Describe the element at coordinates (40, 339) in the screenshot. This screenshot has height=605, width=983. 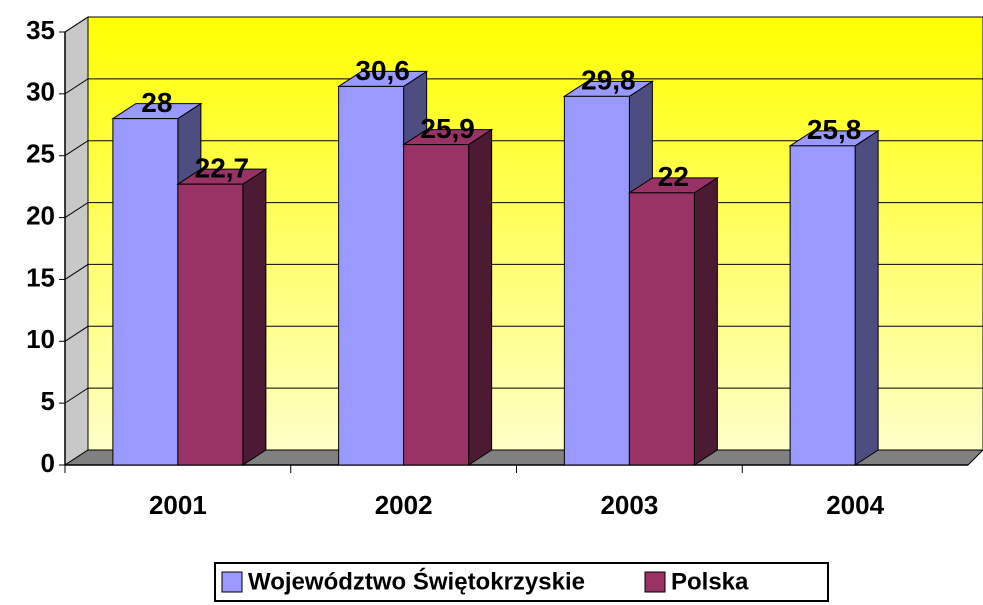
I see `y-tick-label: 10` at that location.